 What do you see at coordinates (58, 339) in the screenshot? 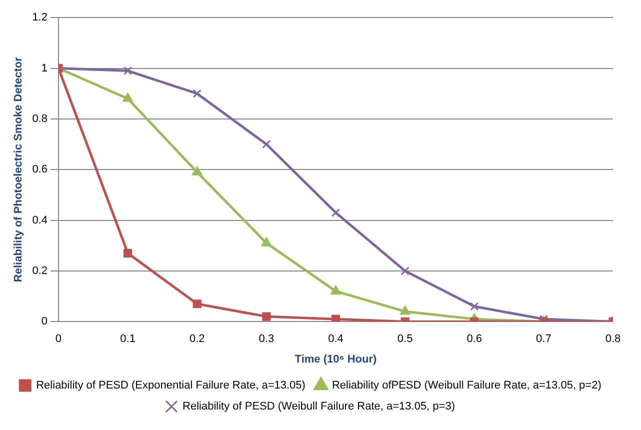
I see `x-tick-label: 0` at bounding box center [58, 339].